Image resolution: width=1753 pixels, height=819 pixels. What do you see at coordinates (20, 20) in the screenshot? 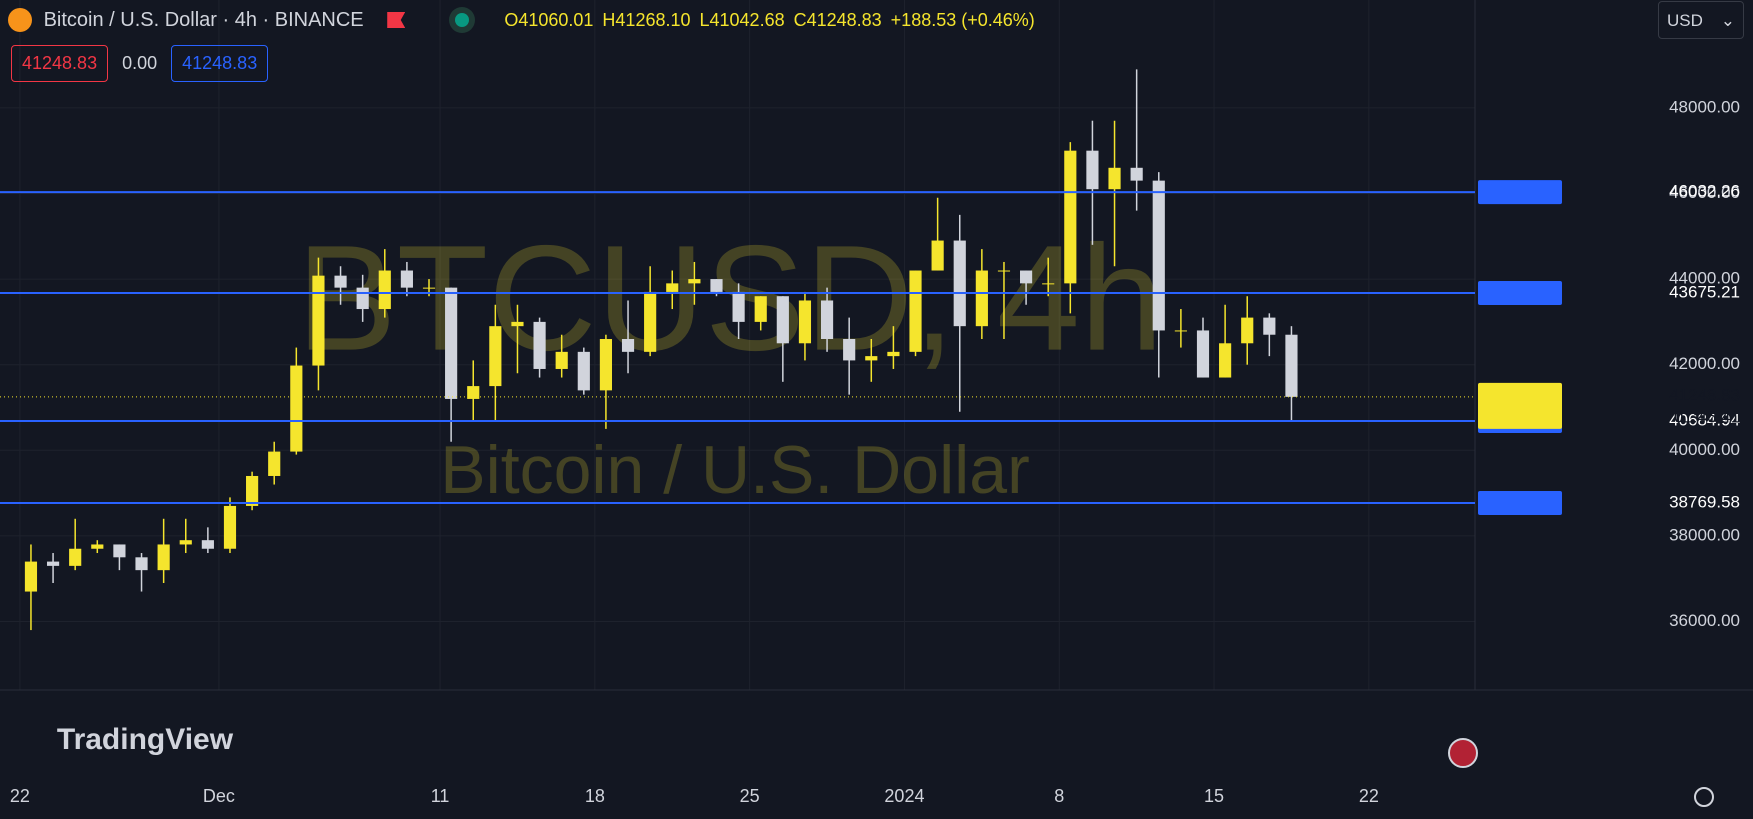
I see `btc-icon` at bounding box center [20, 20].